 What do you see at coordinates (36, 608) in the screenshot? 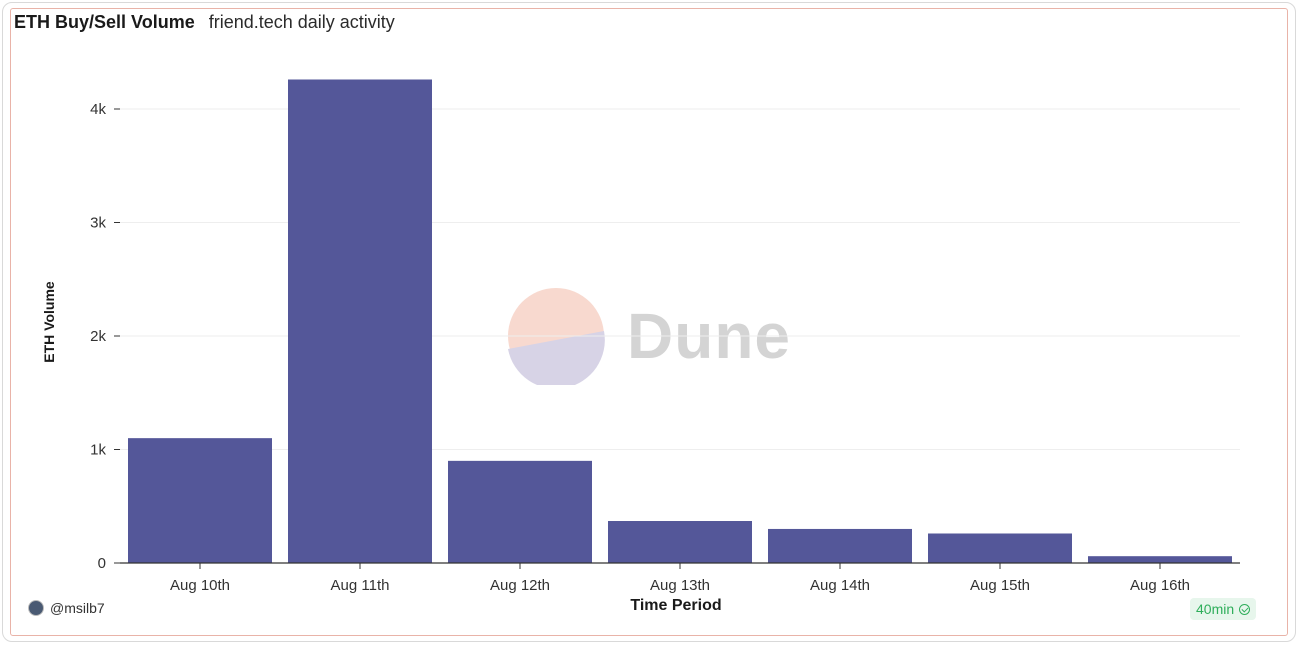
I see `avatar` at bounding box center [36, 608].